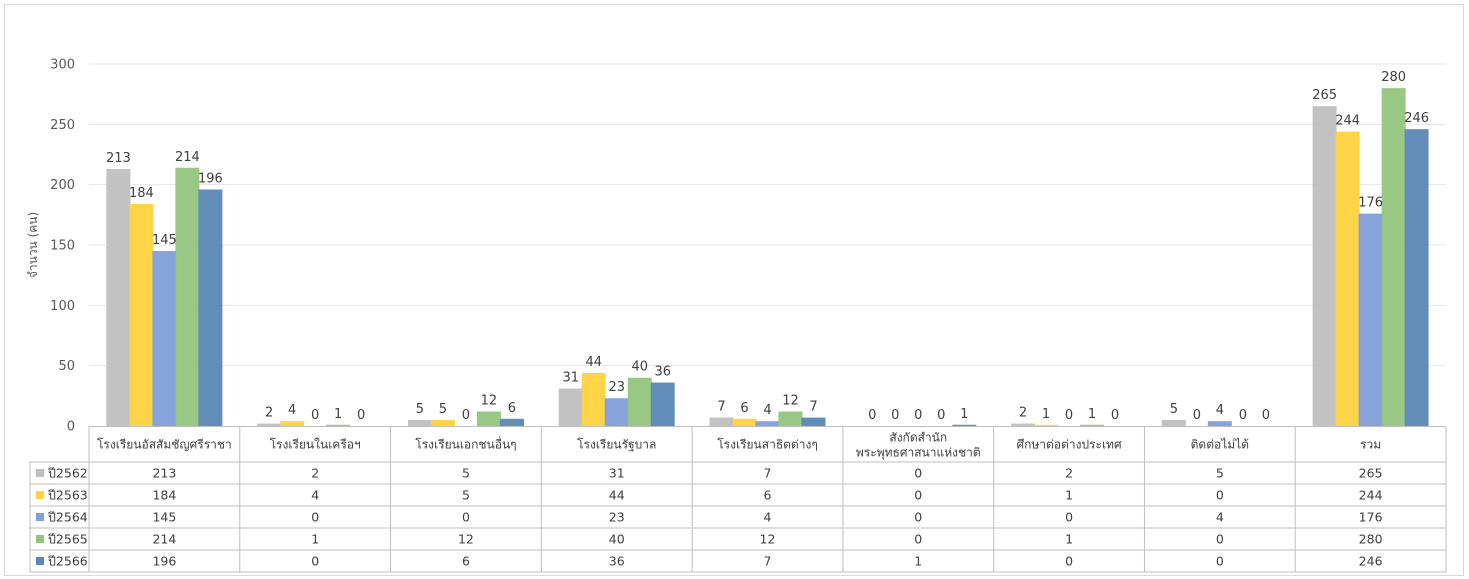 The height and width of the screenshot is (579, 1469). Describe the element at coordinates (617, 561) in the screenshot. I see `table-cell: 36` at that location.